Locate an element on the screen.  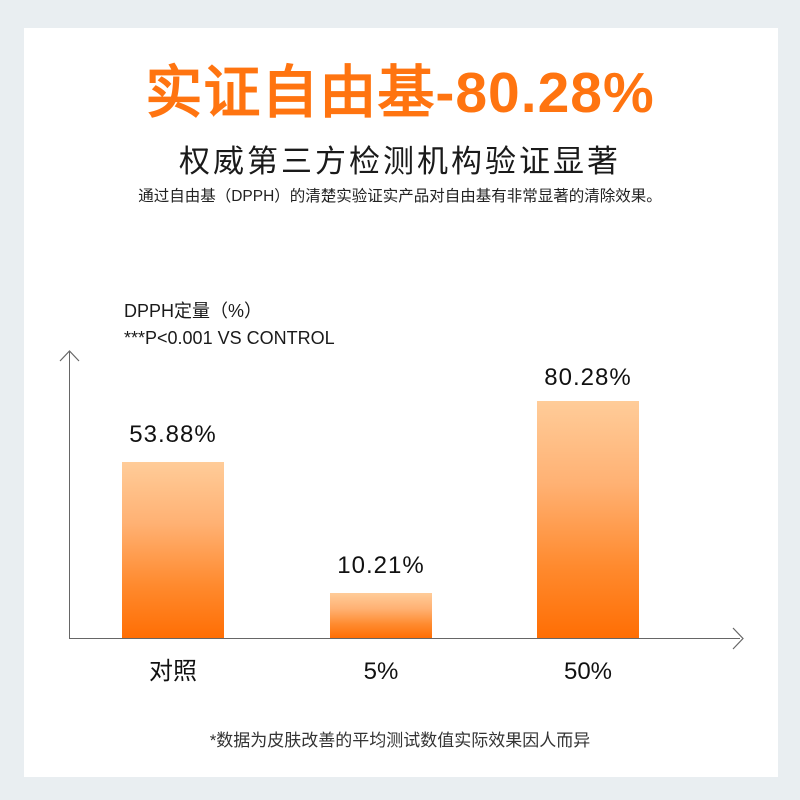
category-label: 5% is located at coordinates (381, 671).